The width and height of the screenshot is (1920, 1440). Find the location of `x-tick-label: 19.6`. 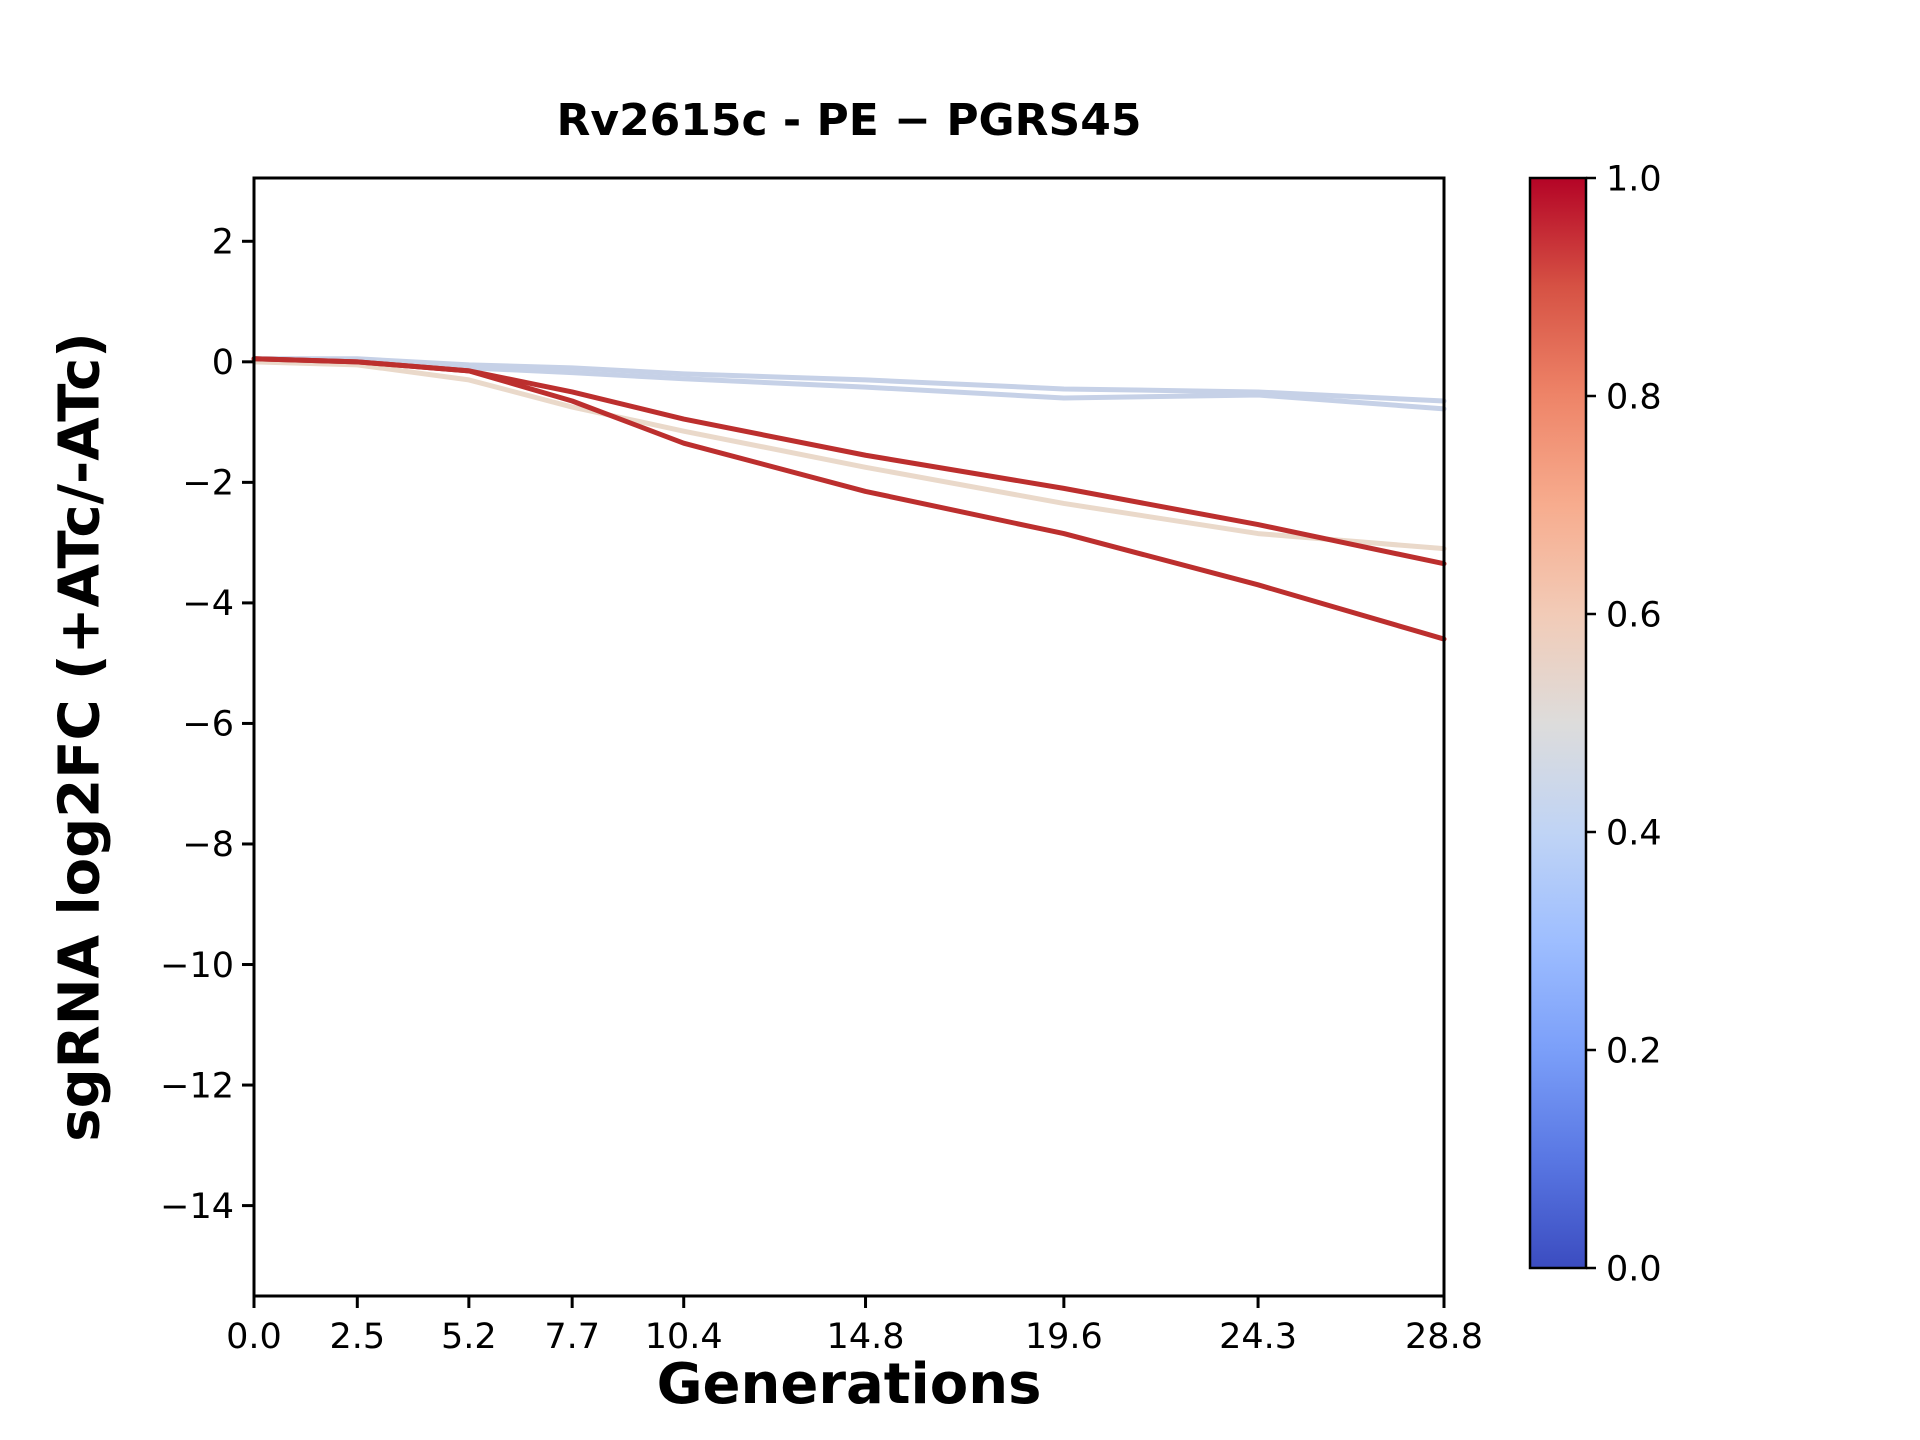

x-tick-label: 19.6 is located at coordinates (1064, 1337).